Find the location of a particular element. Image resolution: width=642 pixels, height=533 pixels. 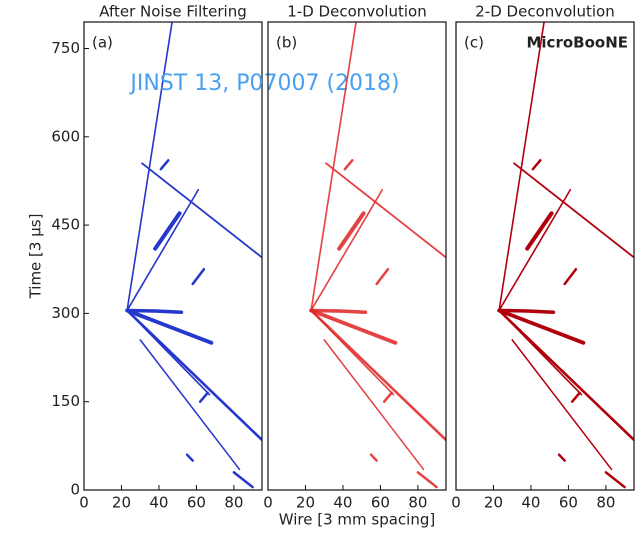

experiment-label: MicroBooNE is located at coordinates (577, 43).